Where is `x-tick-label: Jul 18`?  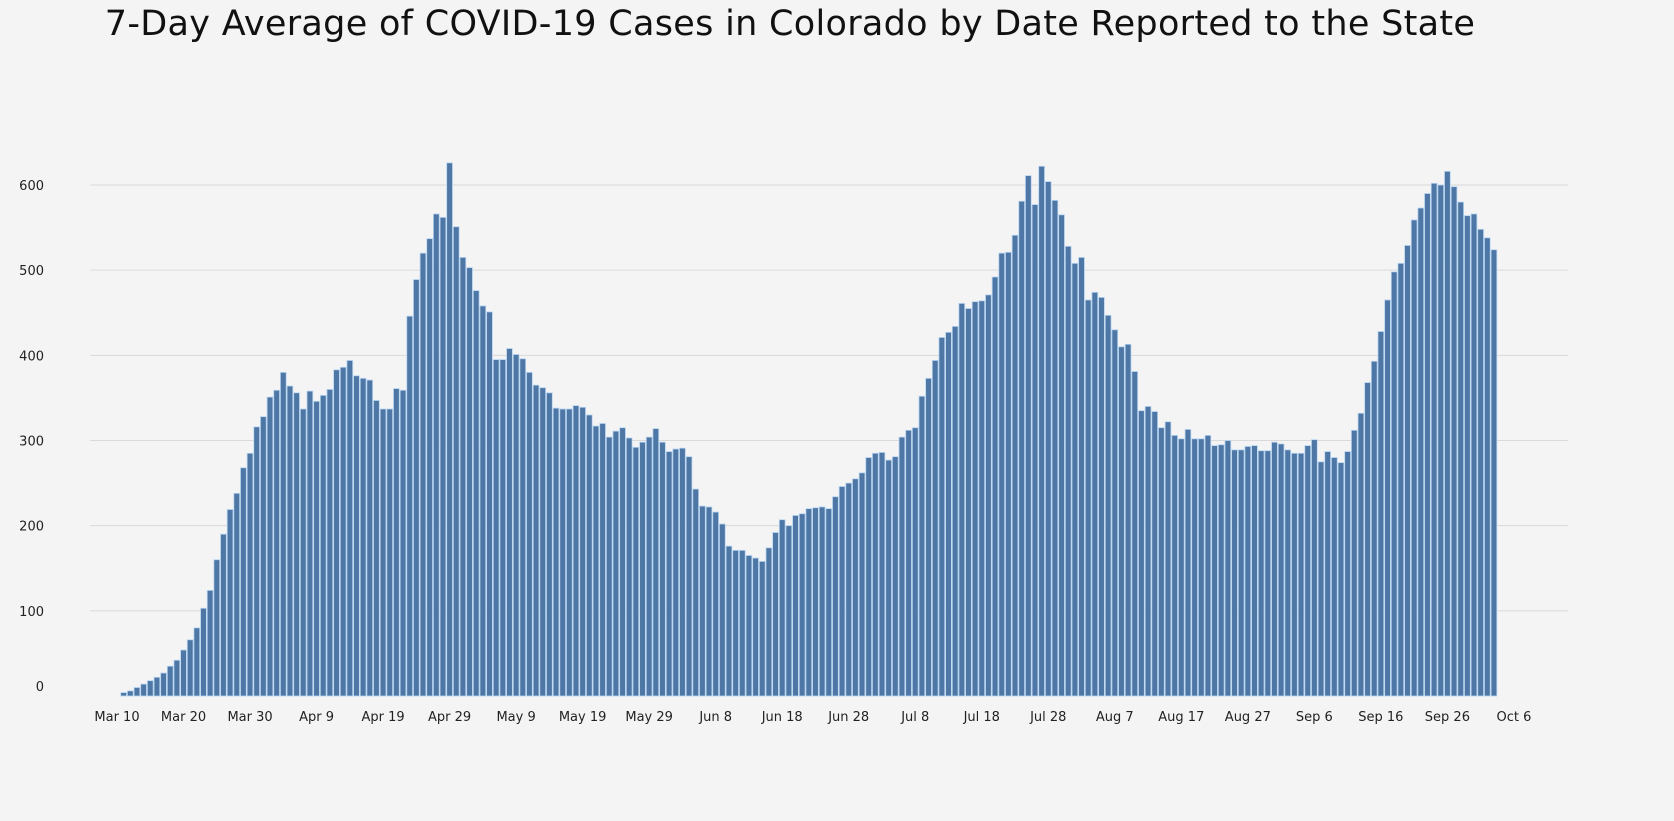 x-tick-label: Jul 18 is located at coordinates (981, 717).